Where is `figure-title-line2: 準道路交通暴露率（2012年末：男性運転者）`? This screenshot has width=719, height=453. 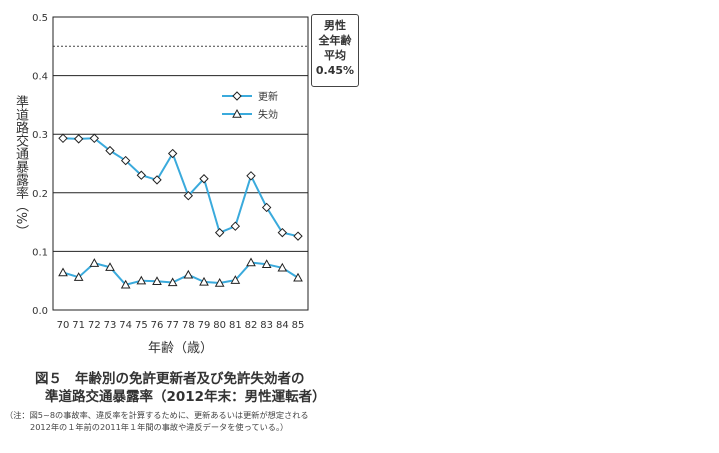
figure-title-line2: 準道路交通暴露率（2012年末：男性運転者） is located at coordinates (185, 397).